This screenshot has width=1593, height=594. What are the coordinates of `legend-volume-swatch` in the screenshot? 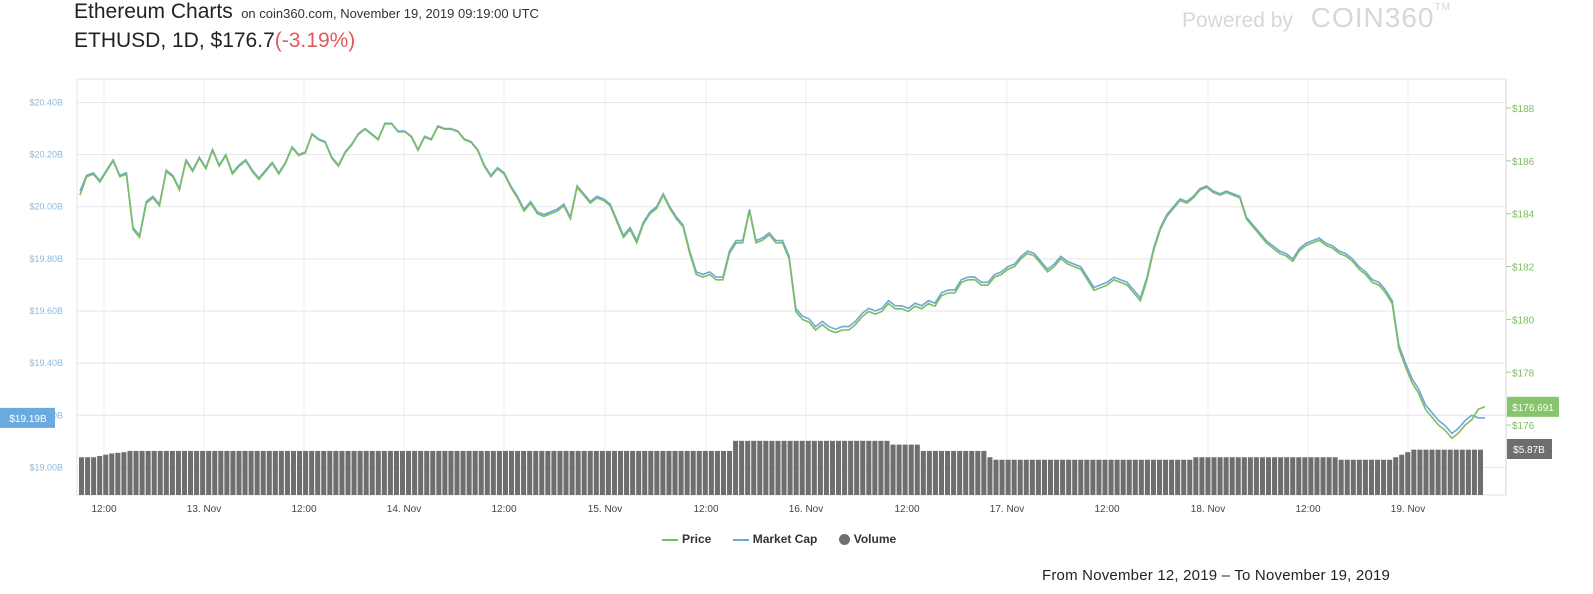 It's located at (844, 540).